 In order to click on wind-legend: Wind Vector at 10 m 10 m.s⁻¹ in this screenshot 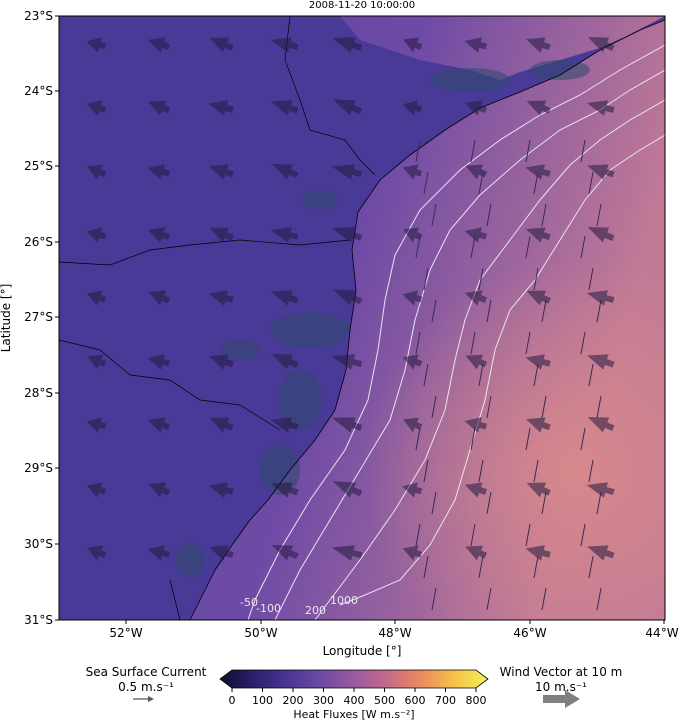, I will do `click(561, 686)`.